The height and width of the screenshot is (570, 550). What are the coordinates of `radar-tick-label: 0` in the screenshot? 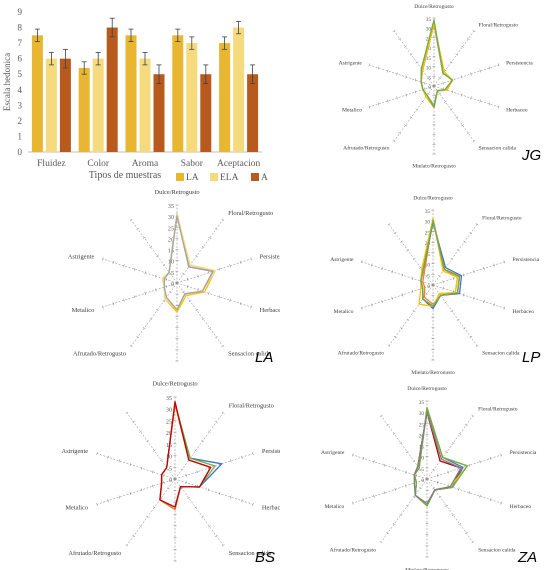 It's located at (170, 481).